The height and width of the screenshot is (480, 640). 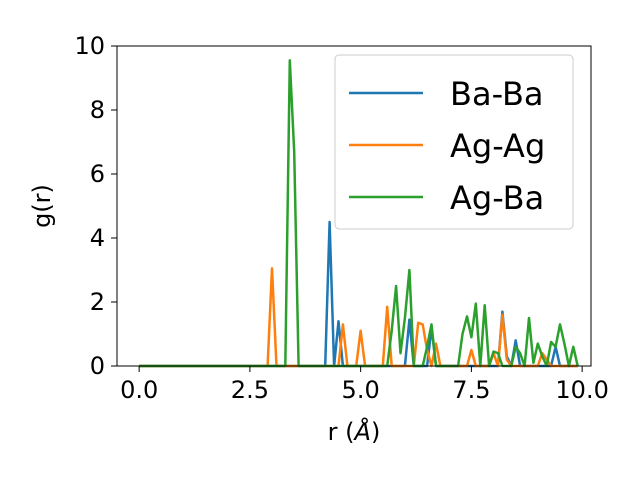 I want to click on legend-label-ba-ba: Ba-Ba, so click(x=497, y=94).